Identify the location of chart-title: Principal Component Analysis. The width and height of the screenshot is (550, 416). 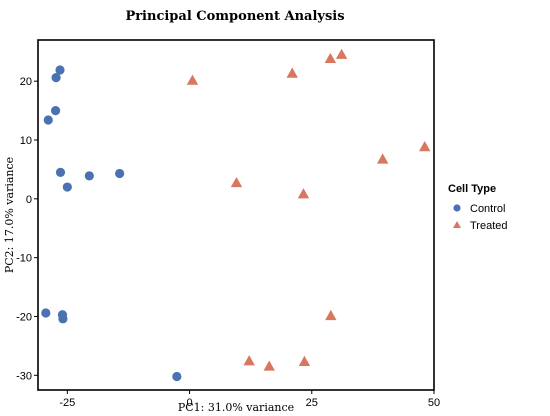
(234, 16).